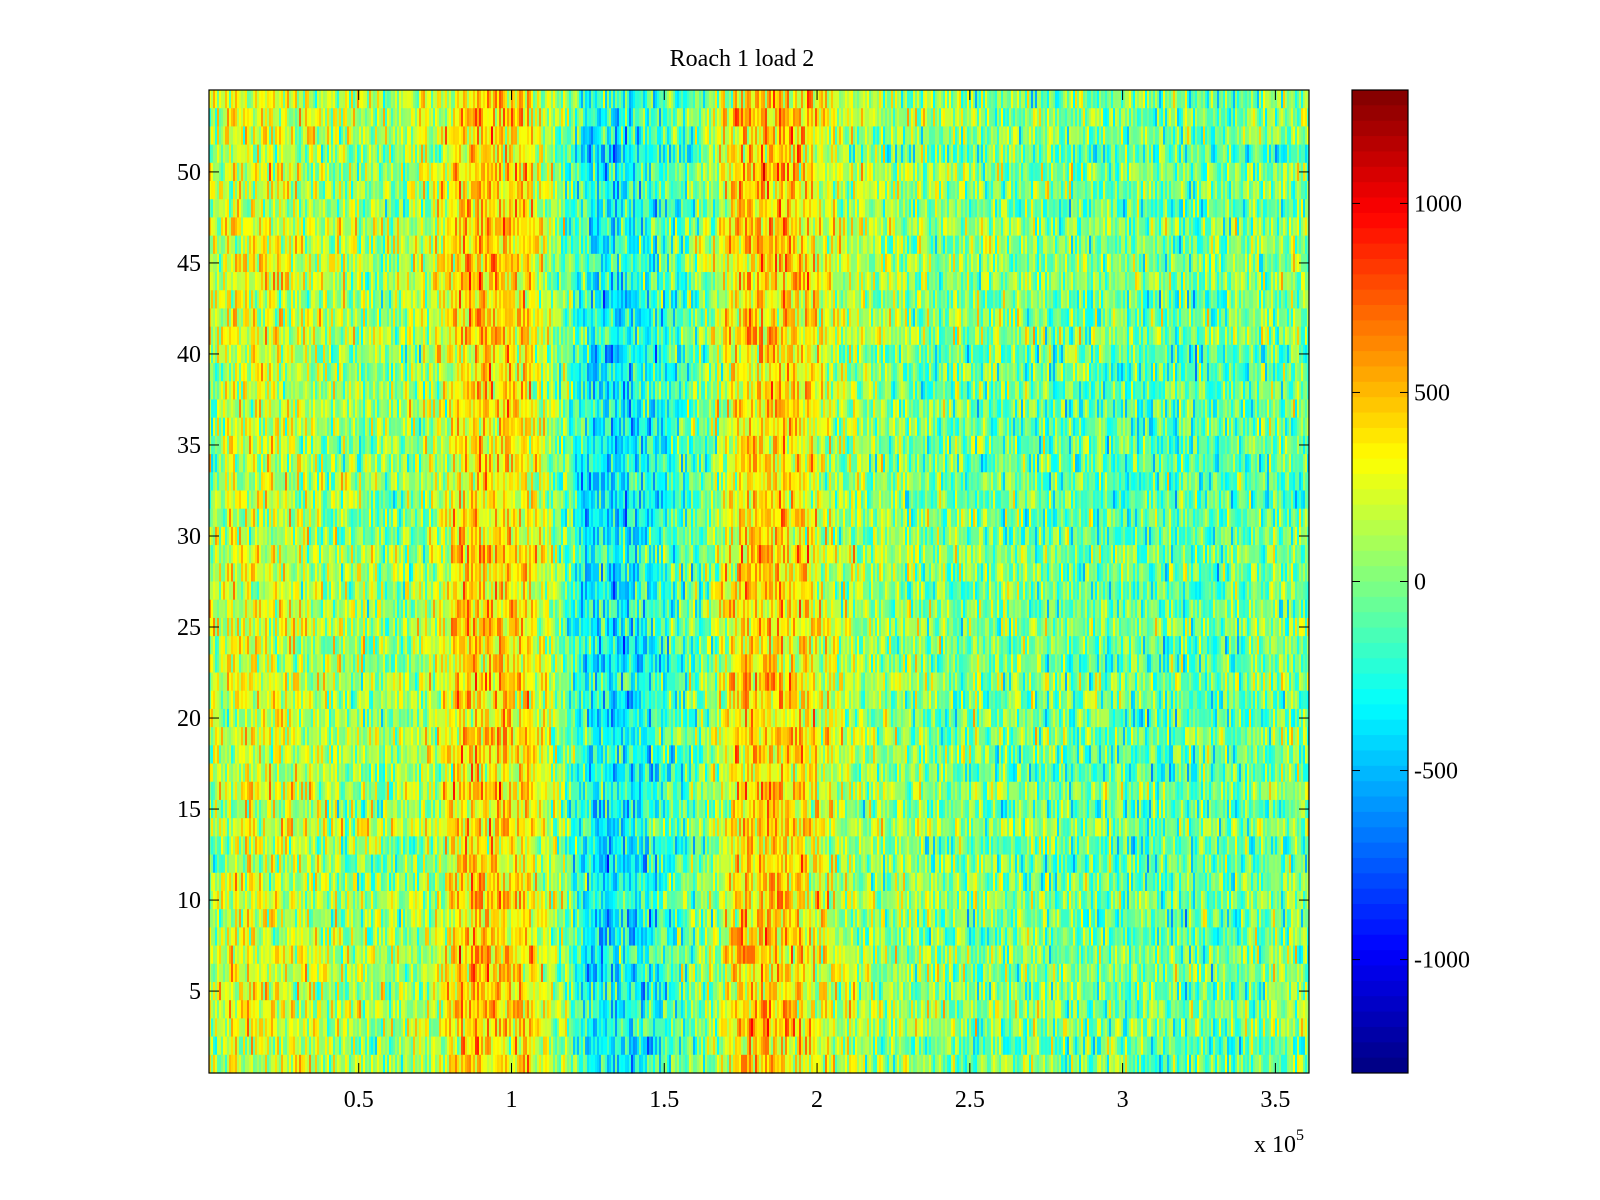  What do you see at coordinates (359, 1100) in the screenshot?
I see `x-tick-label: 0.5` at bounding box center [359, 1100].